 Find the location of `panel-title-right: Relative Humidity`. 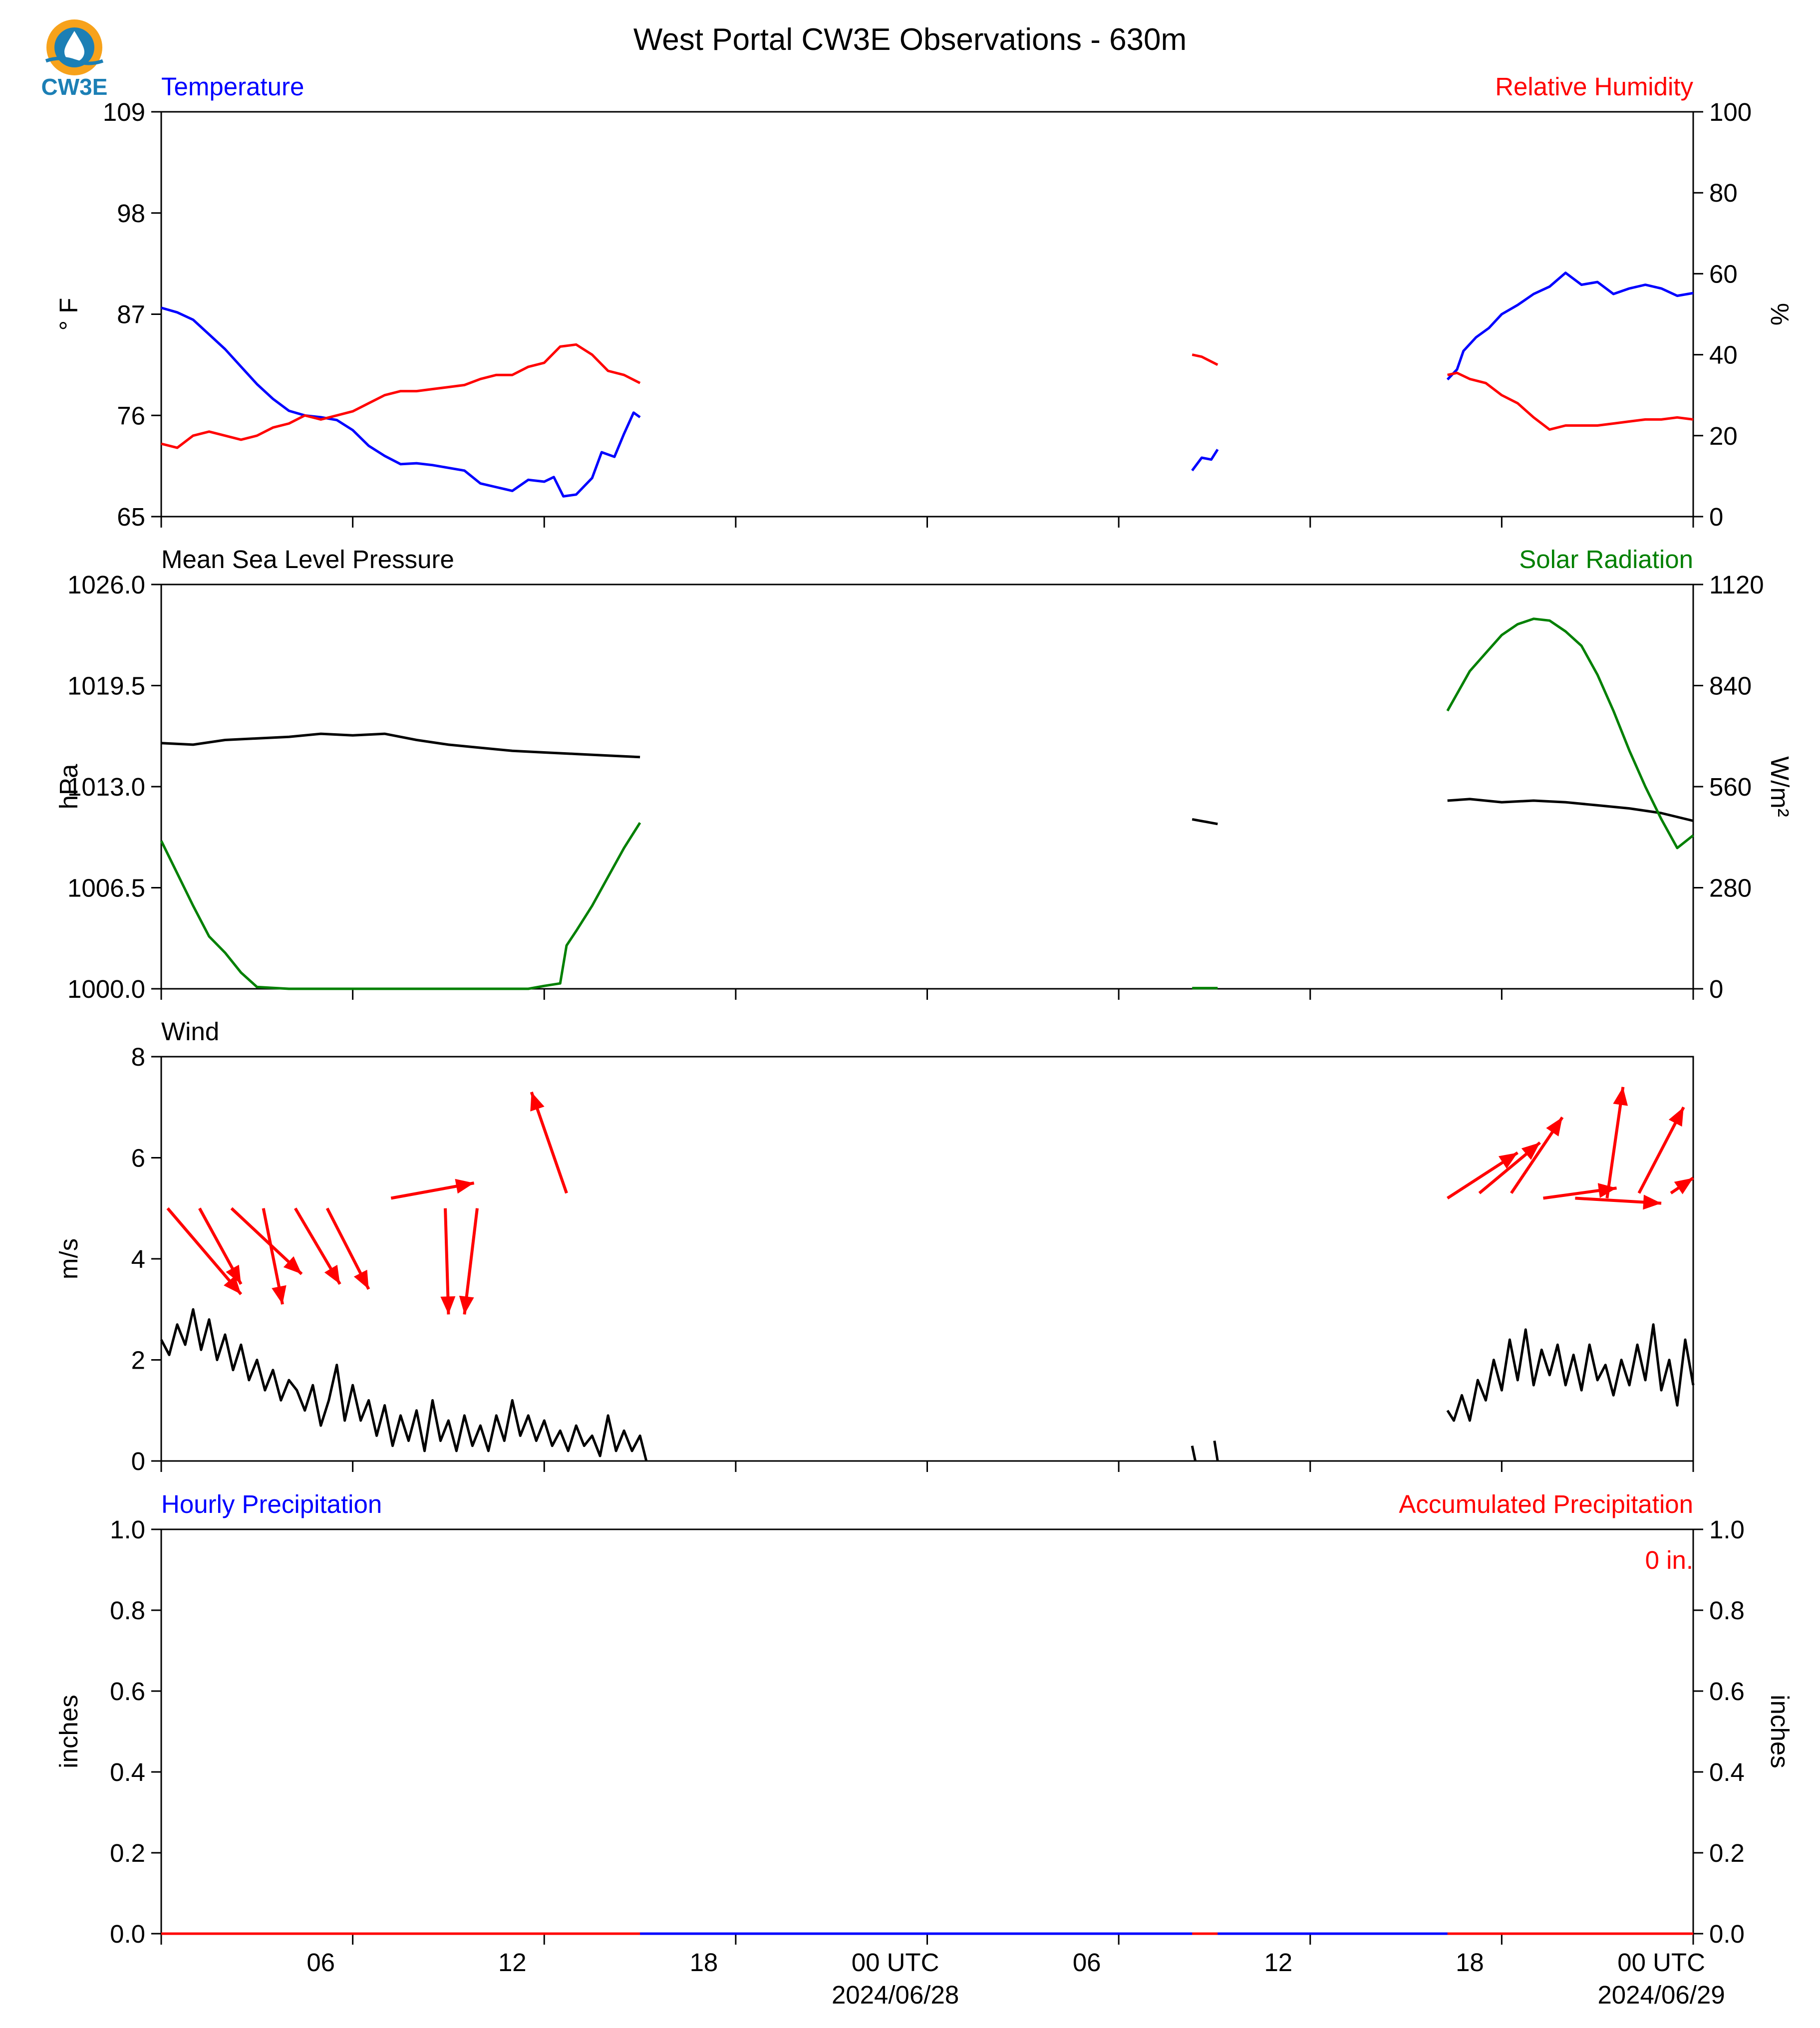

panel-title-right: Relative Humidity is located at coordinates (1594, 86).